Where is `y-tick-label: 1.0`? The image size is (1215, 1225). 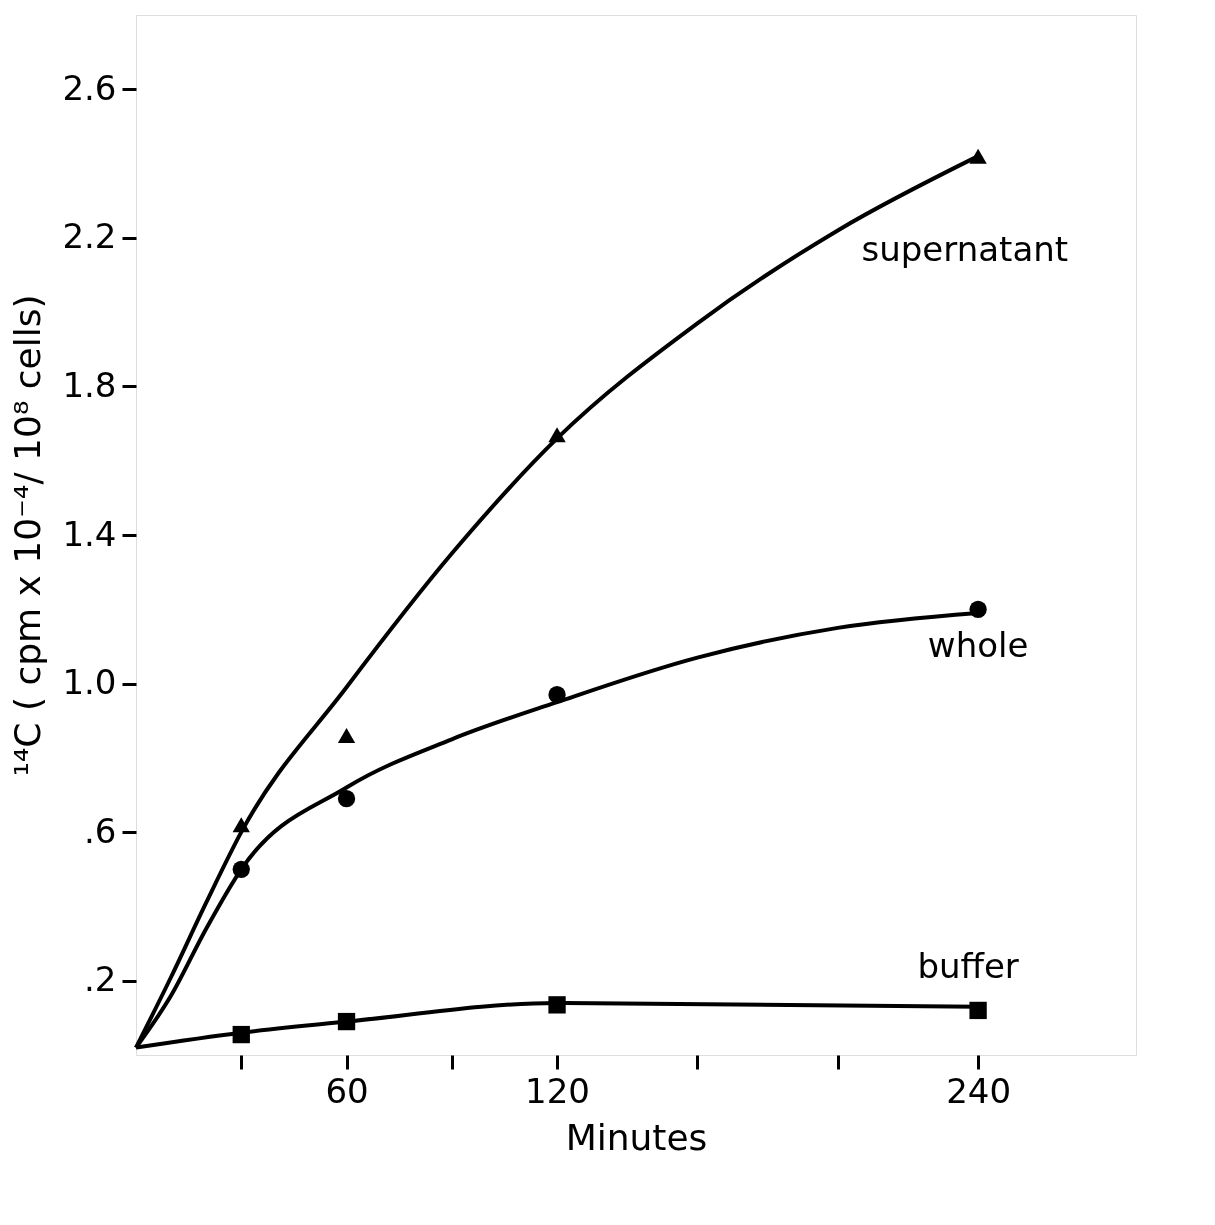 y-tick-label: 1.0 is located at coordinates (89, 682).